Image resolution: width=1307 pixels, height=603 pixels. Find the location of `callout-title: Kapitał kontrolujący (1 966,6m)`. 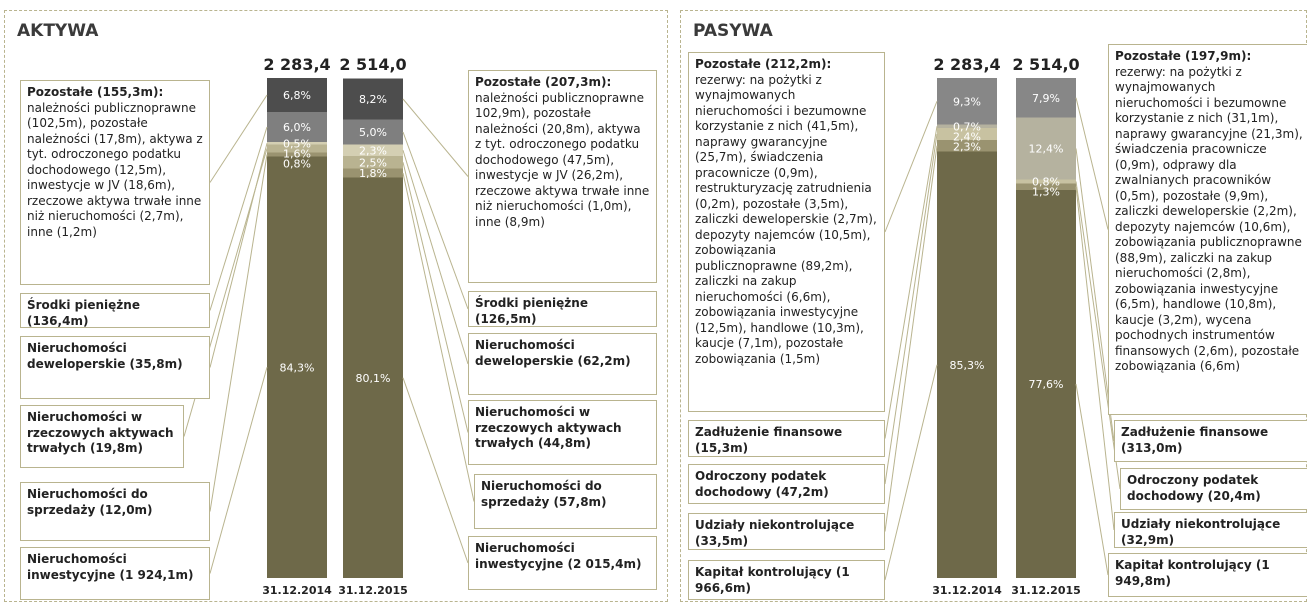

callout-title: Kapitał kontrolujący (1 966,6m) is located at coordinates (772, 580).